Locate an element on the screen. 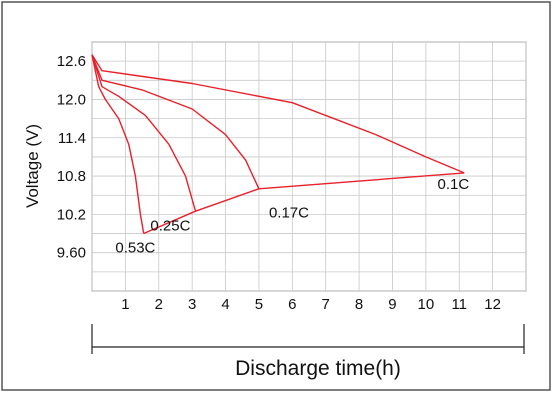  x-axis-label: Discharge time(h) is located at coordinates (318, 368).